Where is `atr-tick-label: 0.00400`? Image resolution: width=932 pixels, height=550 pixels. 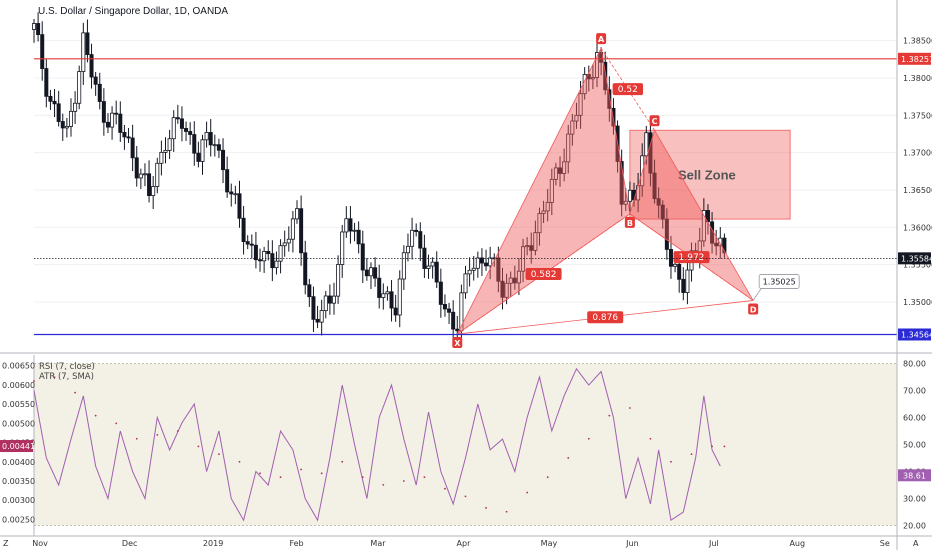
atr-tick-label: 0.00400 is located at coordinates (18, 462).